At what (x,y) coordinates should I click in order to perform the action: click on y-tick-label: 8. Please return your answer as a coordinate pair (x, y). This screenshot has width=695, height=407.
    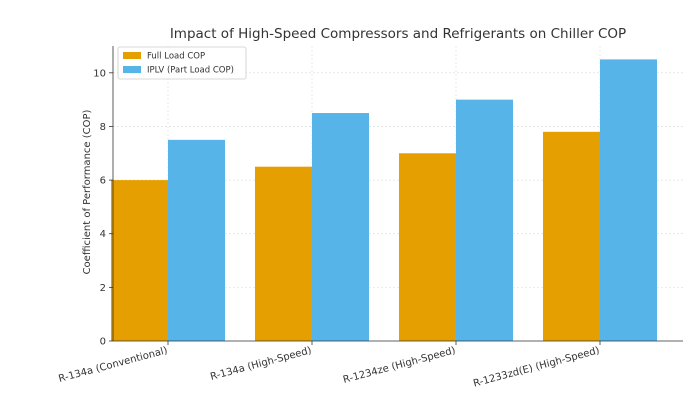
    Looking at the image, I should click on (103, 127).